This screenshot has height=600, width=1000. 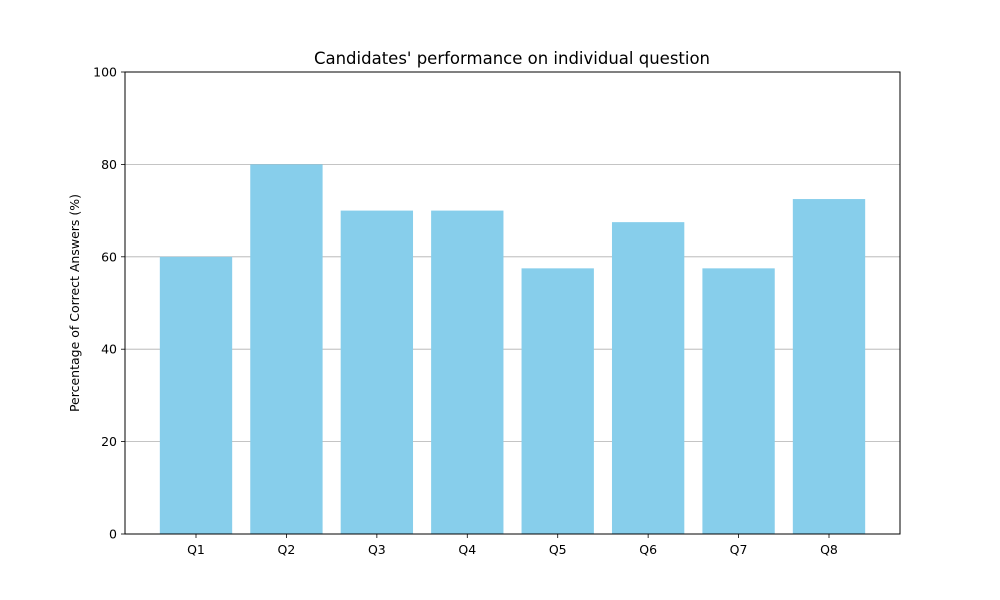 What do you see at coordinates (109, 441) in the screenshot?
I see `y-tick-label: 20` at bounding box center [109, 441].